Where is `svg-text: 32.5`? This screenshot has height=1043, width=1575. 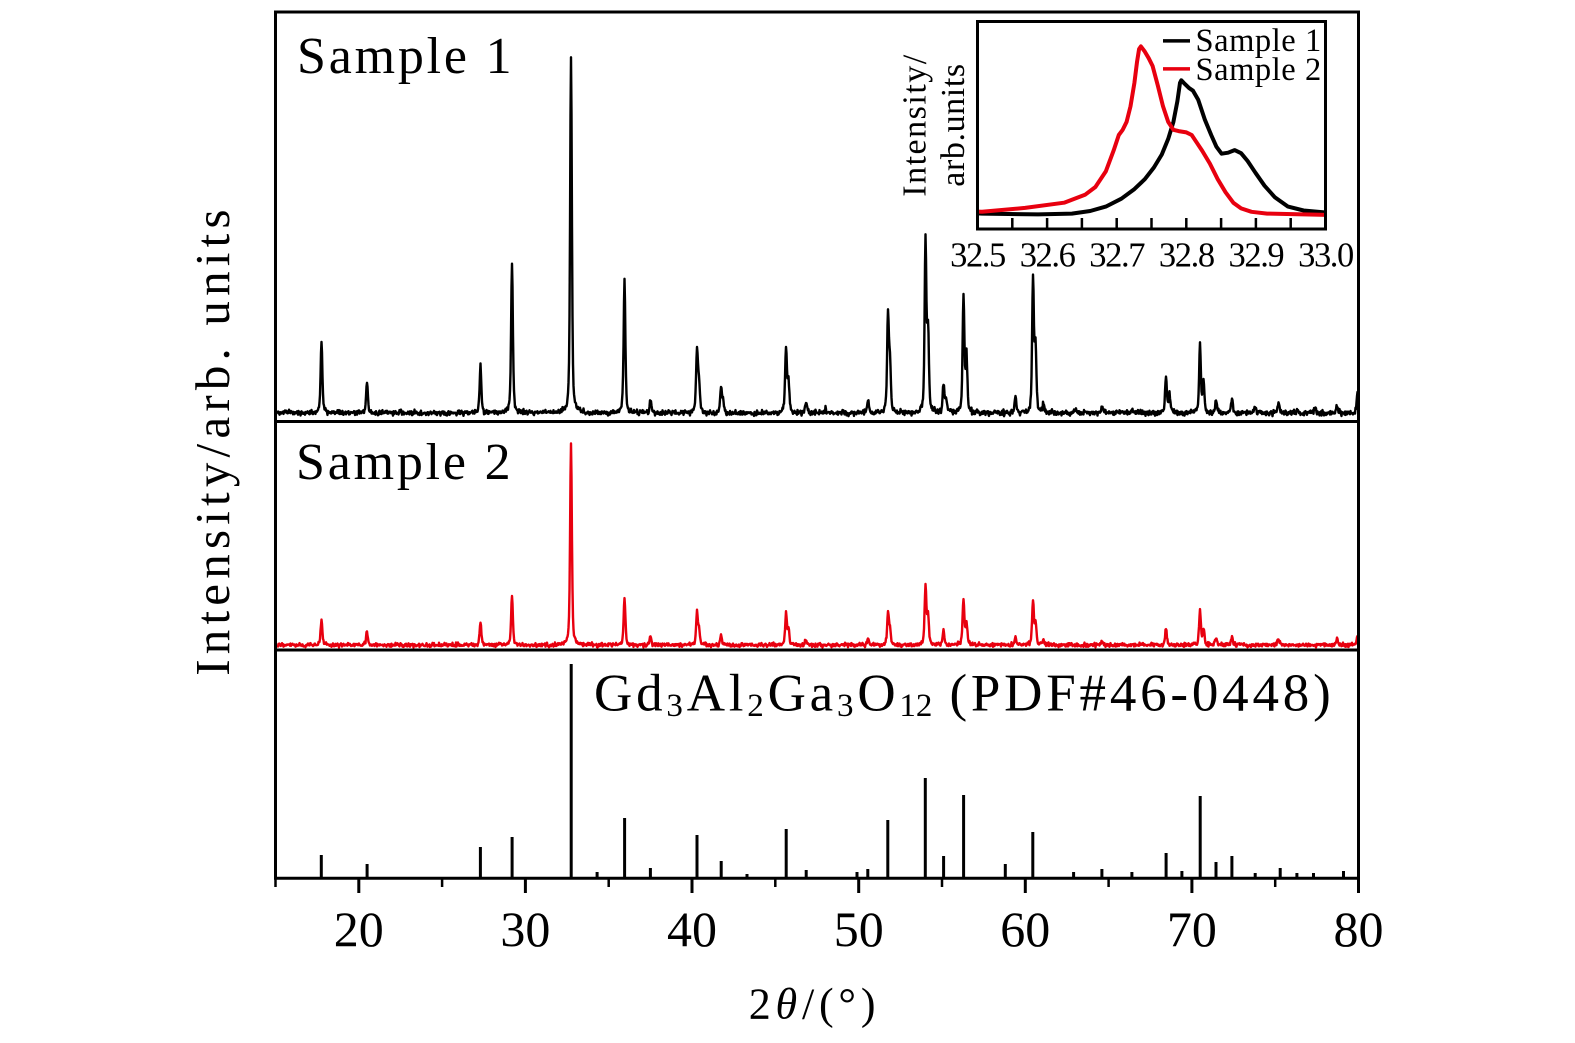
svg-text: 32.5 is located at coordinates (977, 256).